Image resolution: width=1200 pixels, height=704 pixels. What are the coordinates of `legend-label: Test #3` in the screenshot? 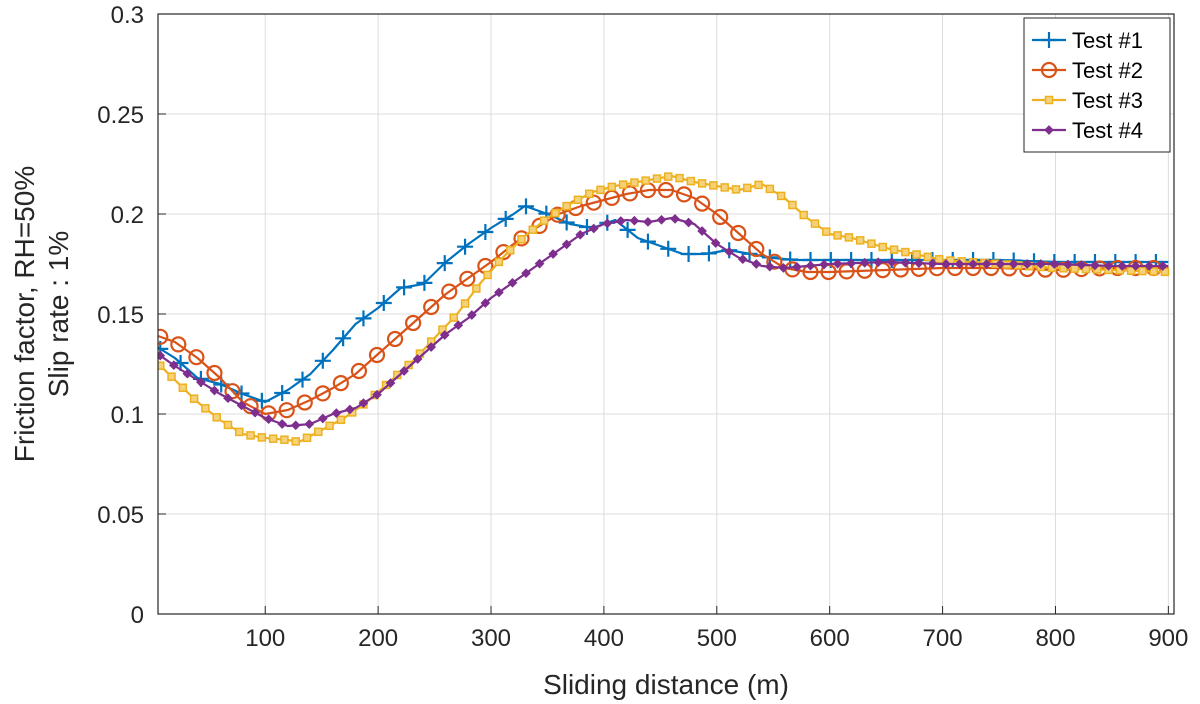 It's located at (1107, 100).